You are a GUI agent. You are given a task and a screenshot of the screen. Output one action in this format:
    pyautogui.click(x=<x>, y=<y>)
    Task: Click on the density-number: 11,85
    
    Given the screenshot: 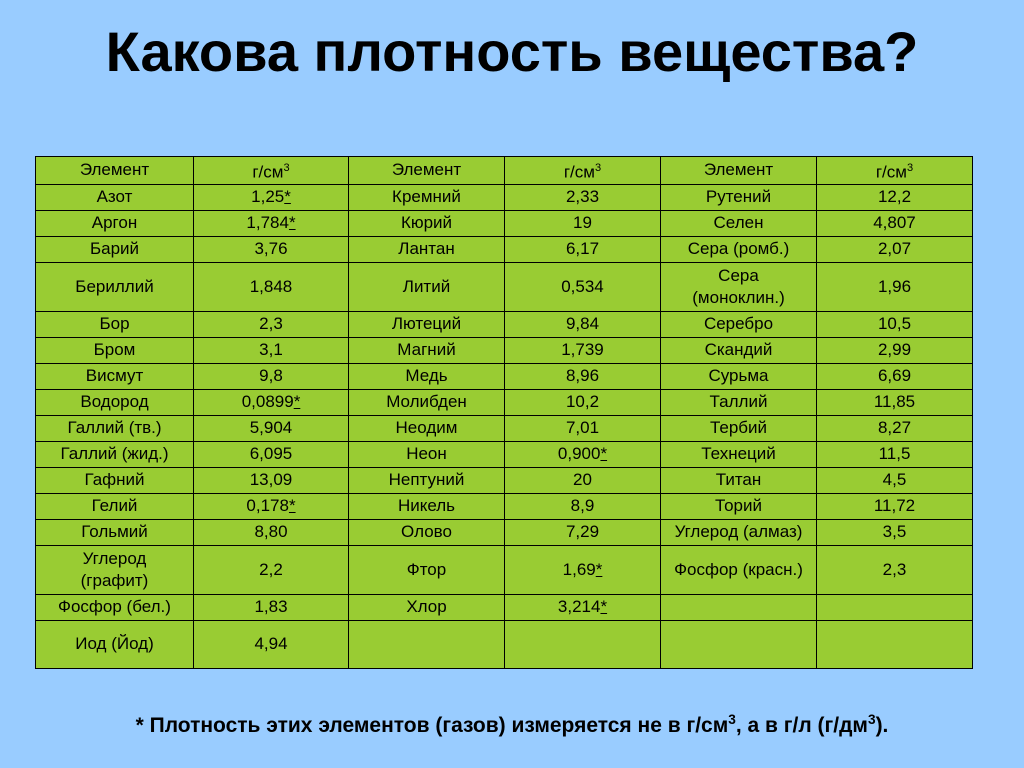 What is the action you would take?
    pyautogui.click(x=894, y=402)
    